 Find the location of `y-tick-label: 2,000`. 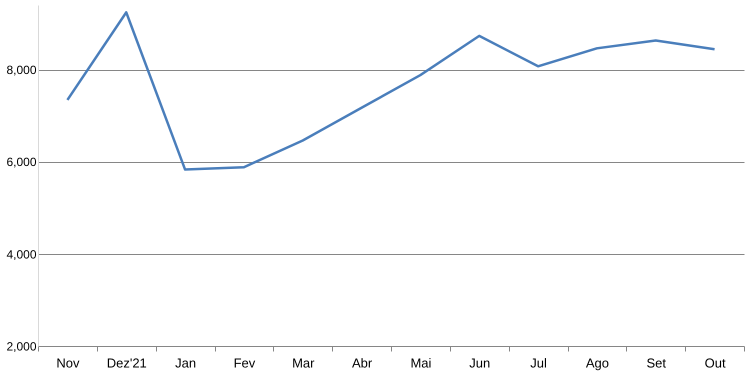

y-tick-label: 2,000 is located at coordinates (21, 347).